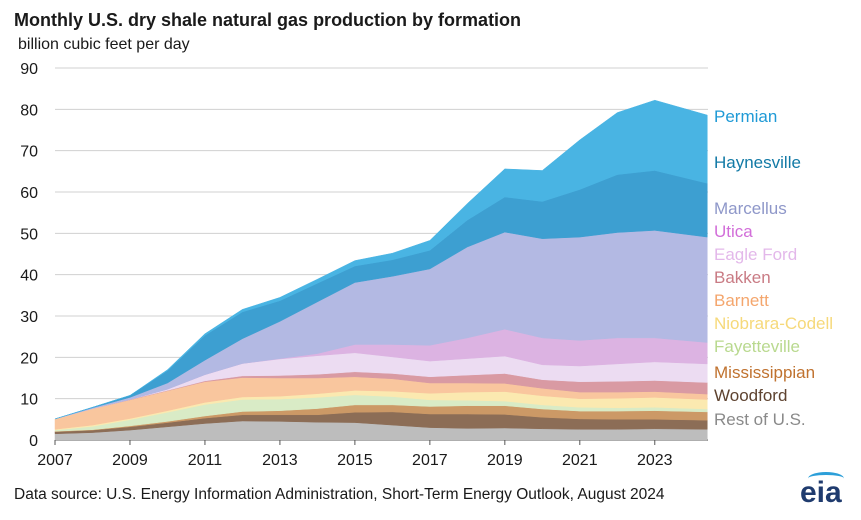 The image size is (861, 520). I want to click on y-axis-ticks: 0 10 20 30 40 50 60 70 80 90, so click(29, 255).